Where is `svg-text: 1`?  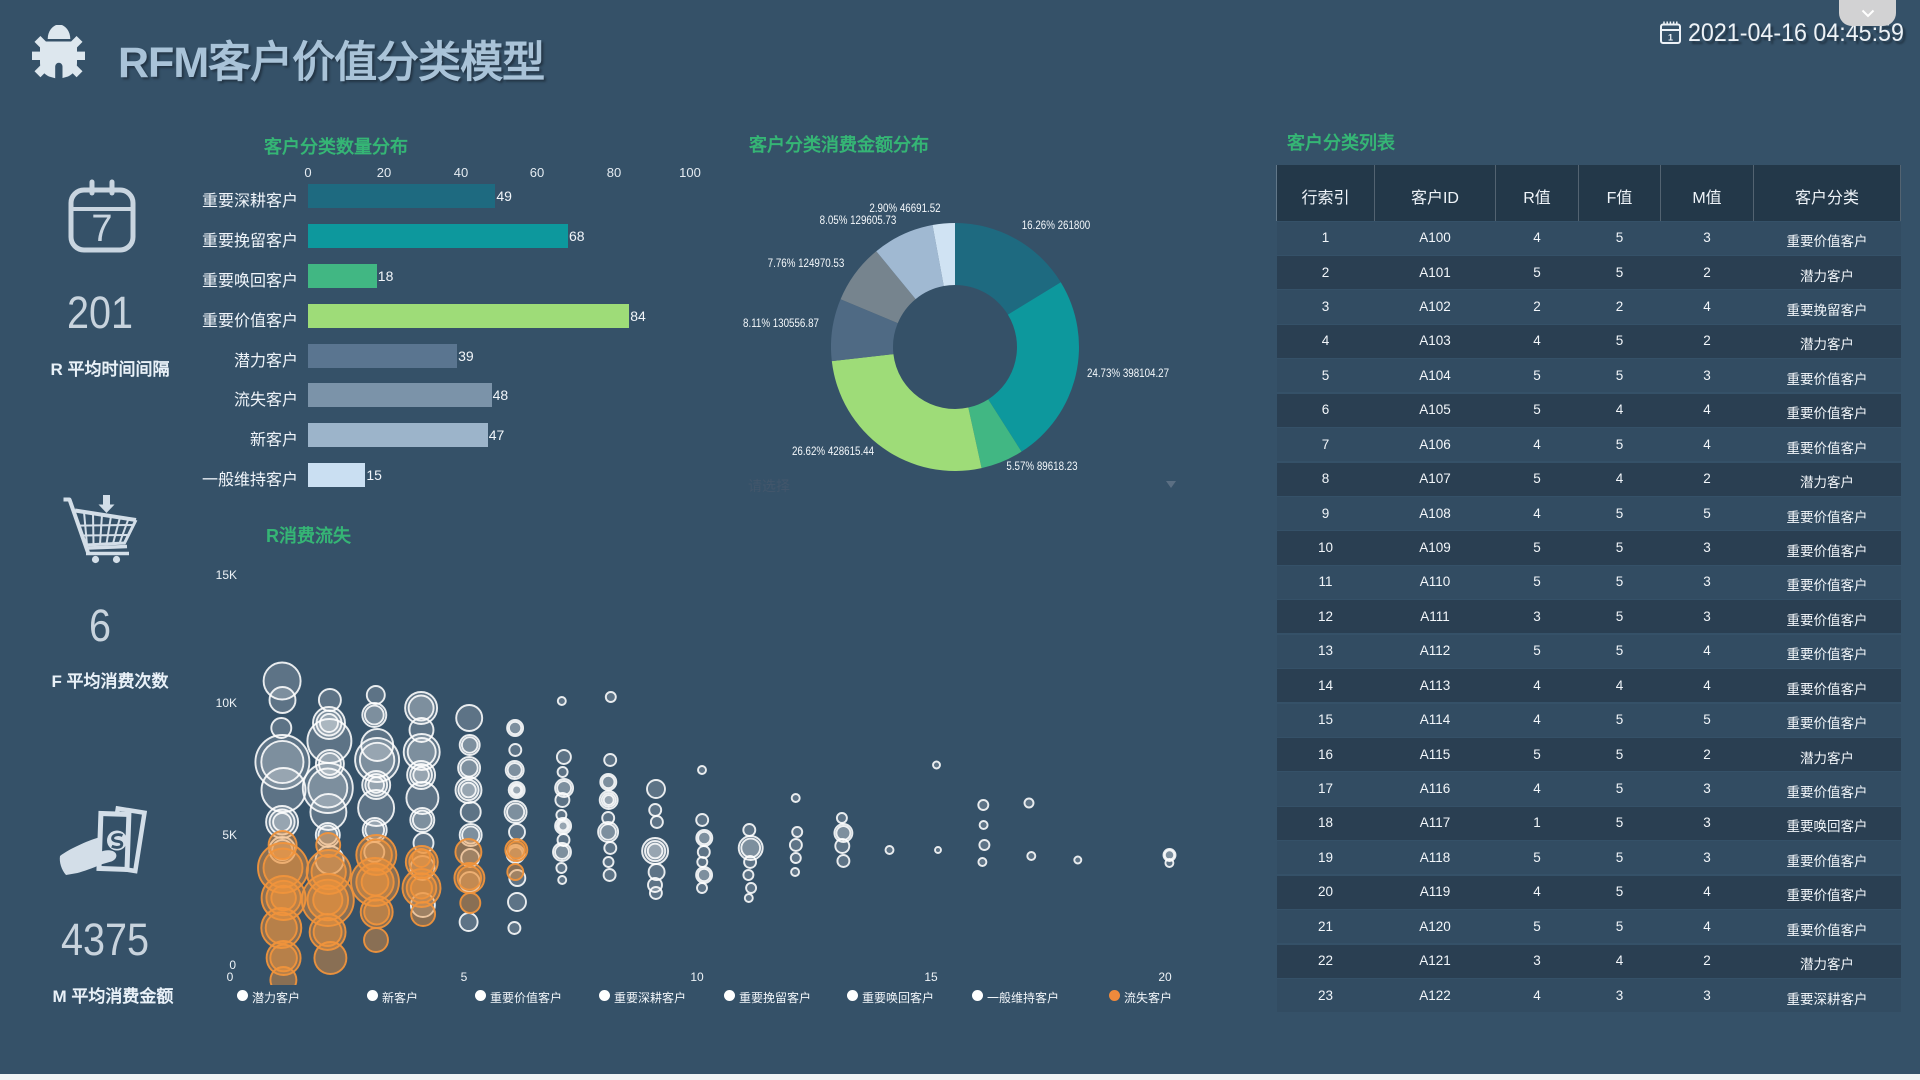 svg-text: 1 is located at coordinates (1670, 38).